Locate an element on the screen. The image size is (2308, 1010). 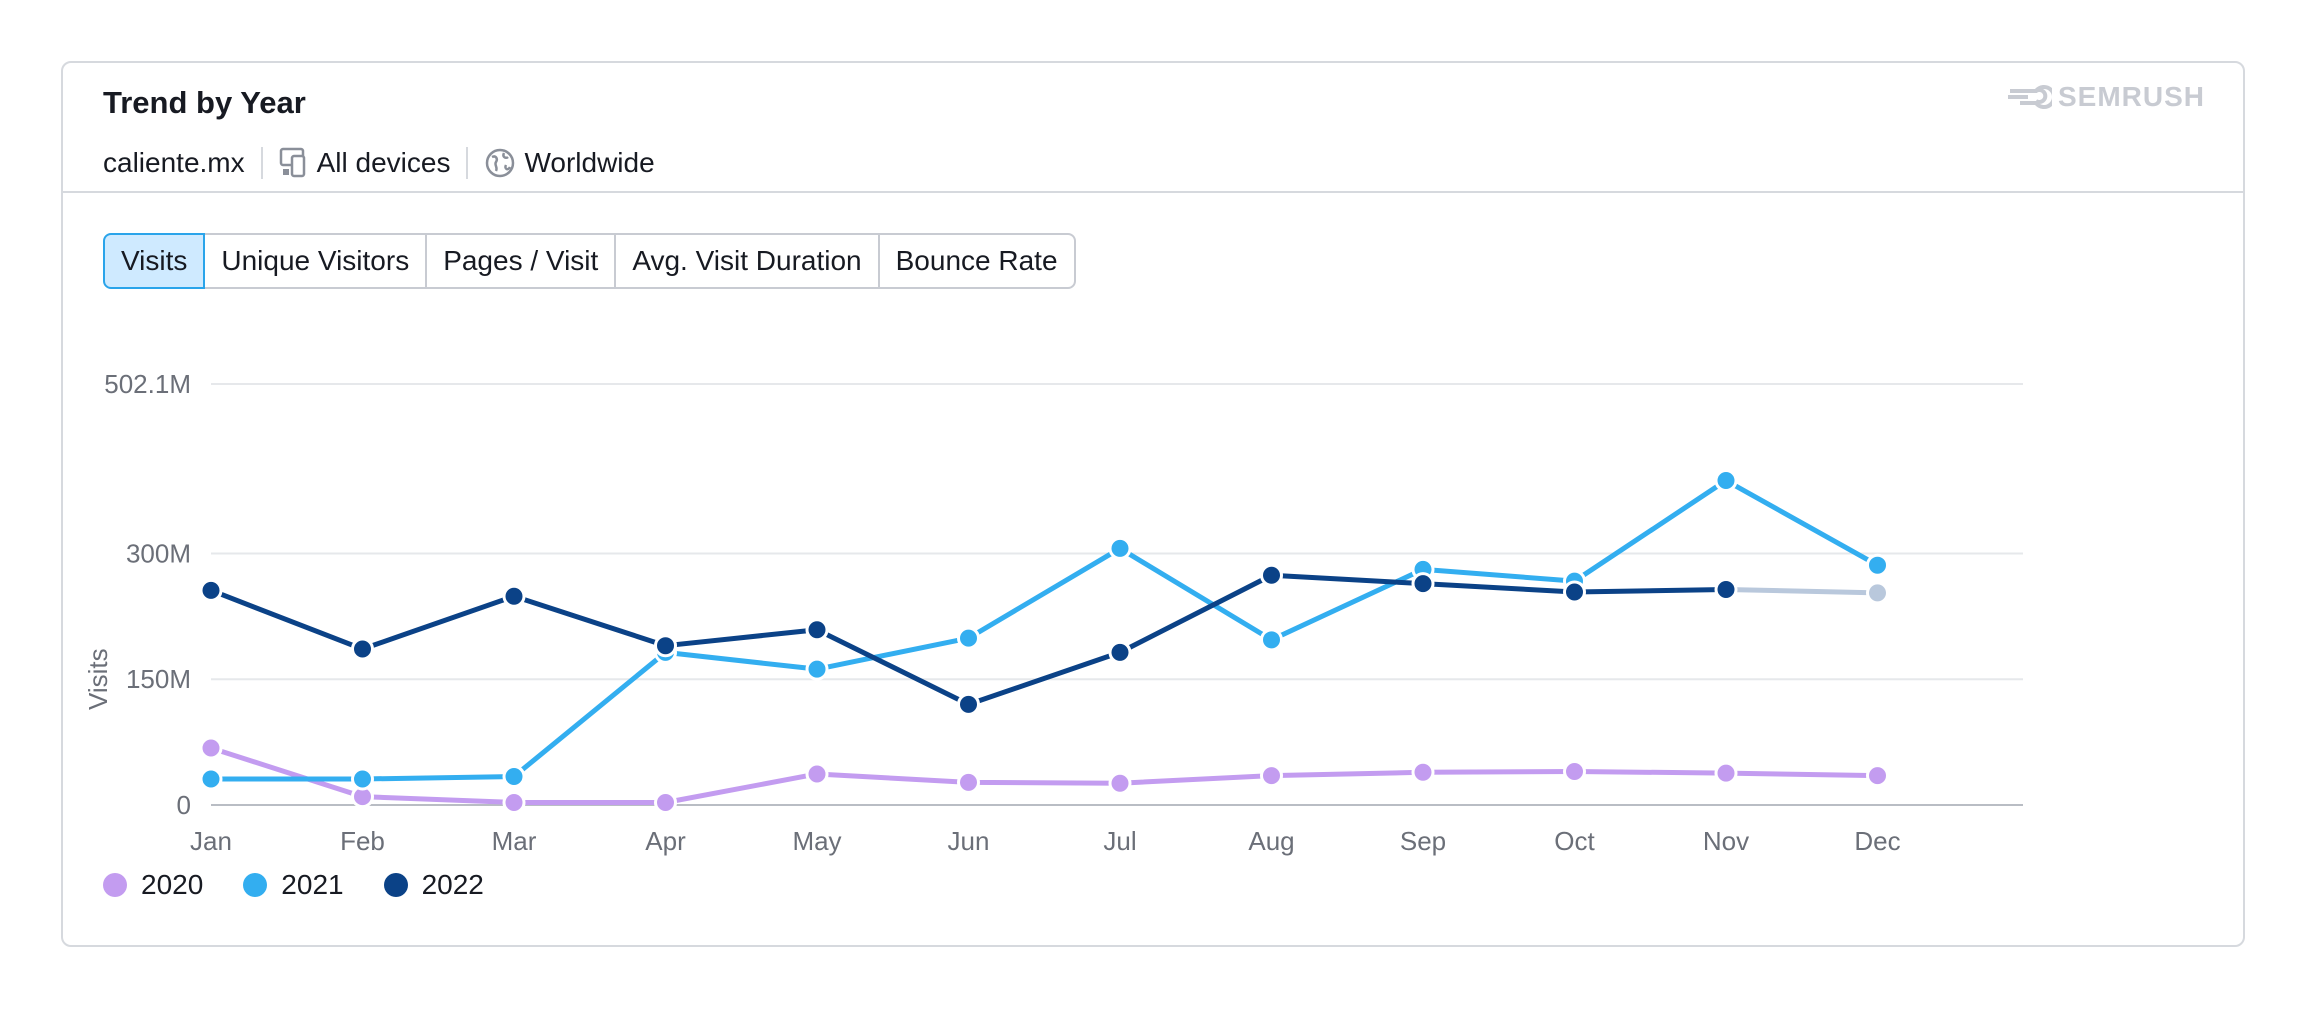
card-meta: caliente.mx All devices Worldwide is located at coordinates (379, 163).